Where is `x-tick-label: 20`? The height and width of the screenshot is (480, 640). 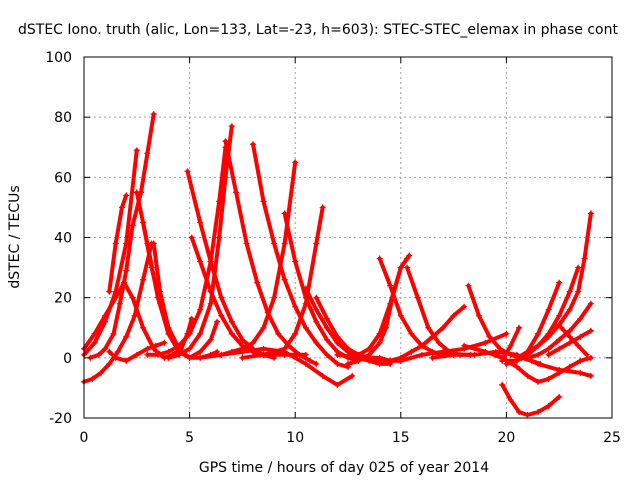
x-tick-label: 20 is located at coordinates (506, 438).